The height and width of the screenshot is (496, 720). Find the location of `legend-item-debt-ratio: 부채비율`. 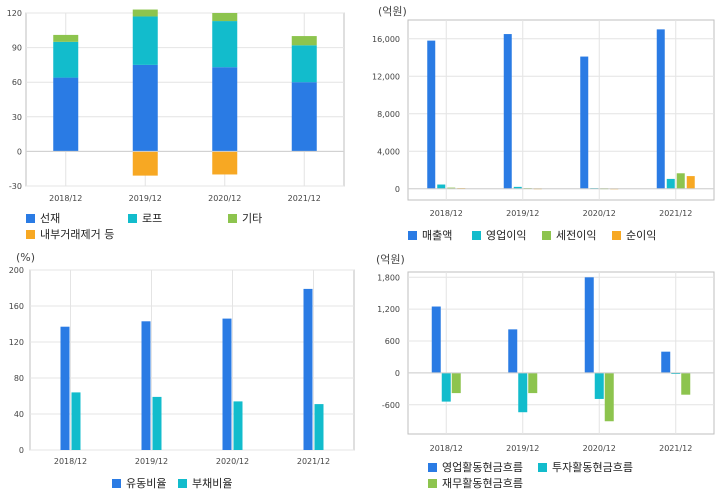

legend-item-debt-ratio: 부채비율 is located at coordinates (205, 484).